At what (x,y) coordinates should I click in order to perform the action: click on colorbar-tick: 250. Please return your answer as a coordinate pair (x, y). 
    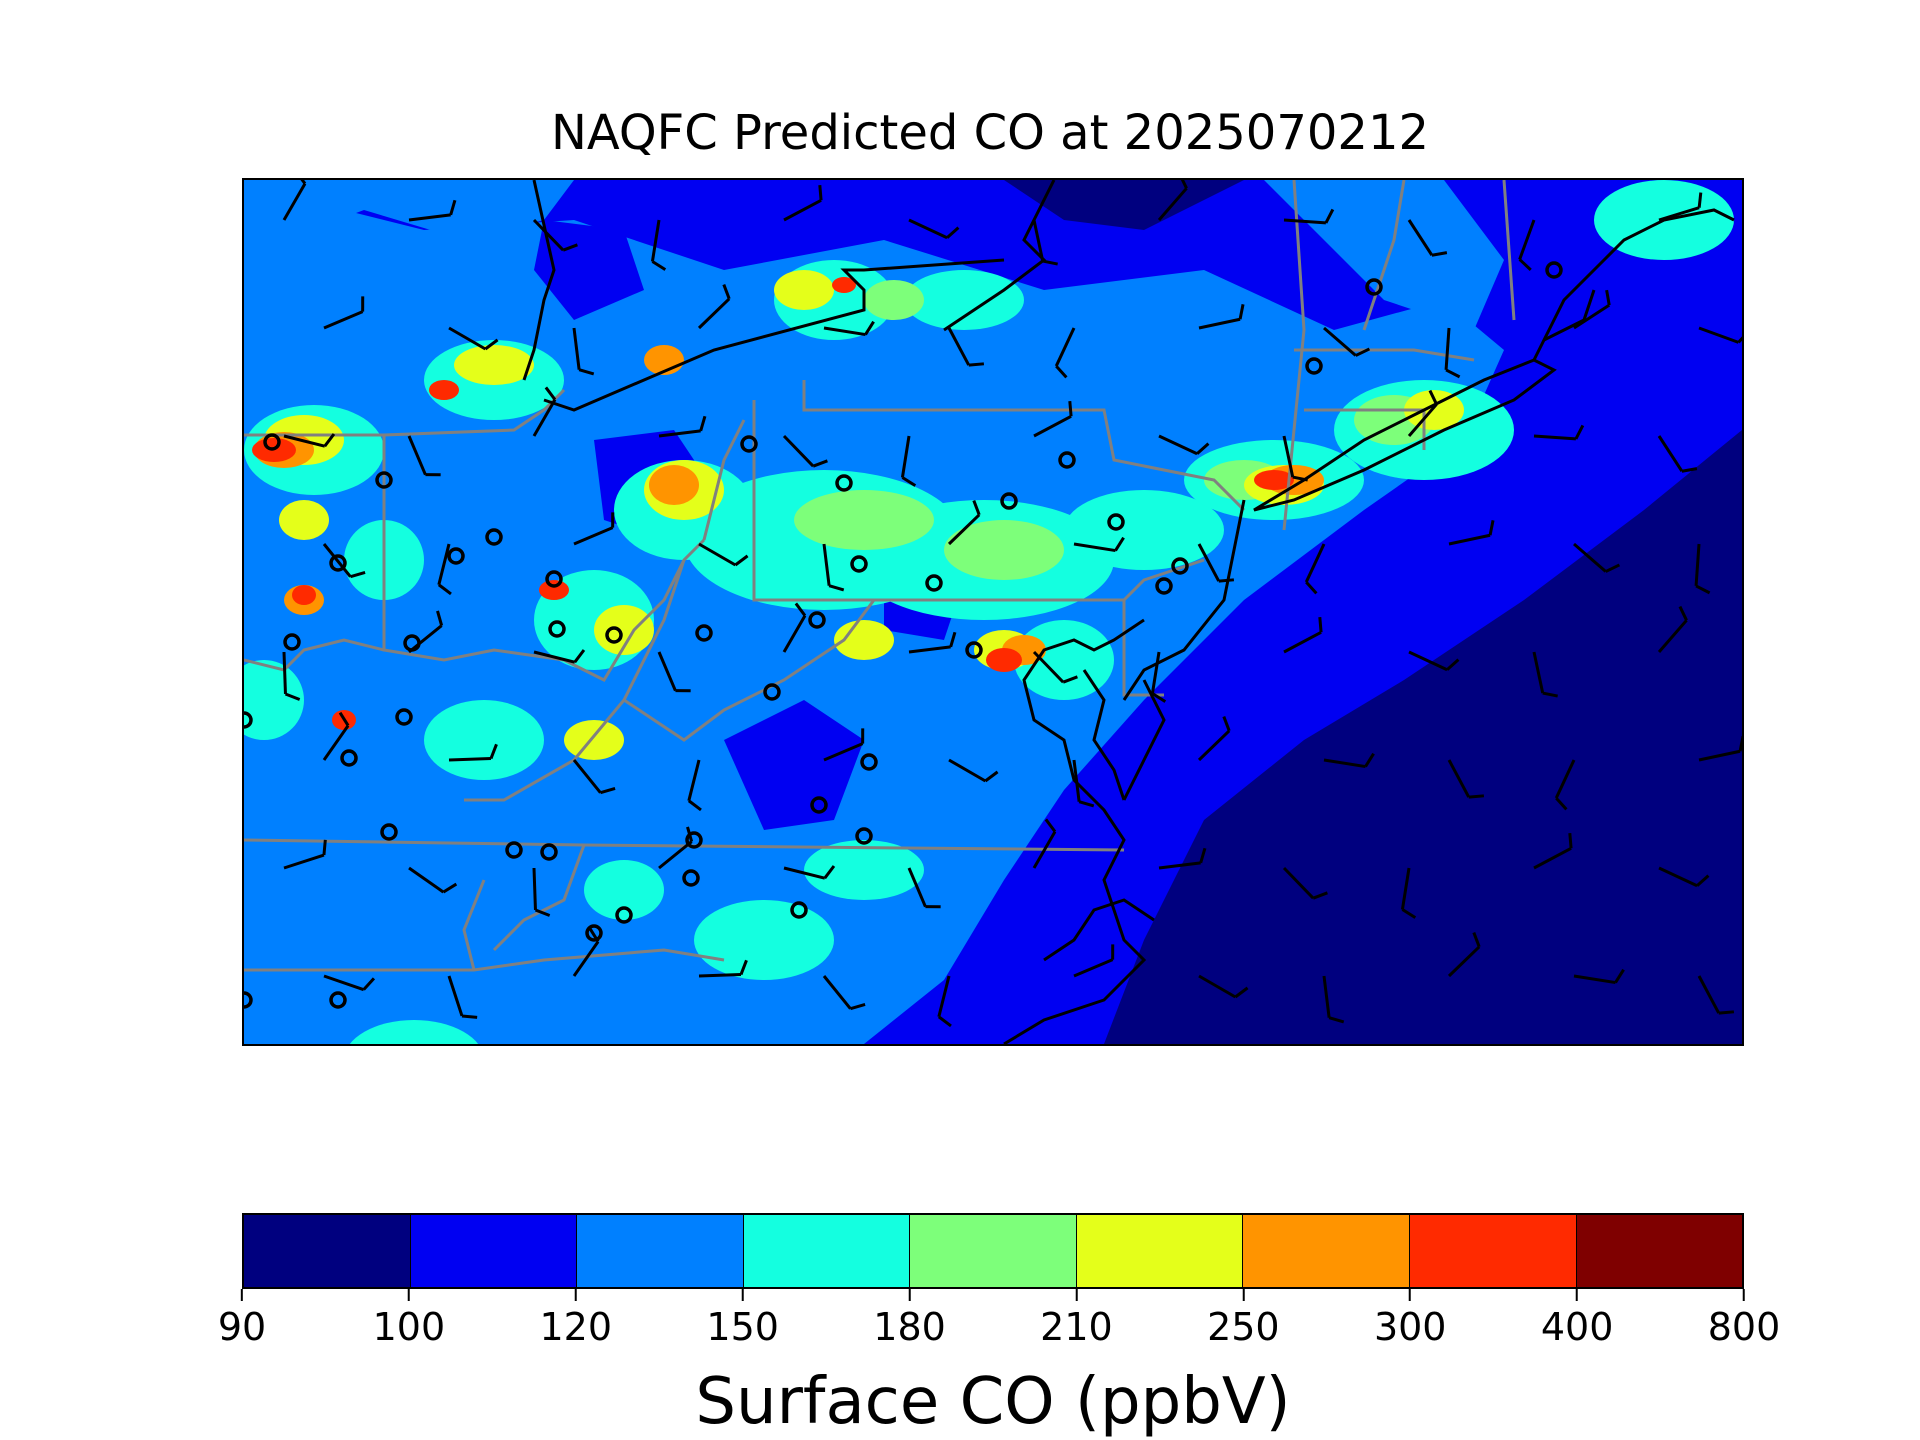
    Looking at the image, I should click on (1243, 1319).